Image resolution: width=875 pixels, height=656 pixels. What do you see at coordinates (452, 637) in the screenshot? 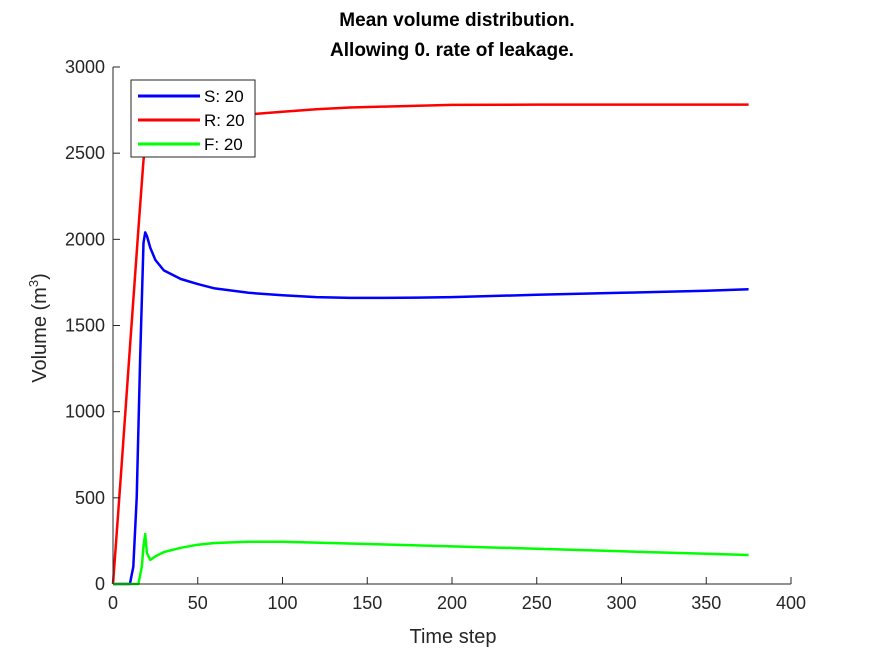
I see `x-axis-label: Time step` at bounding box center [452, 637].